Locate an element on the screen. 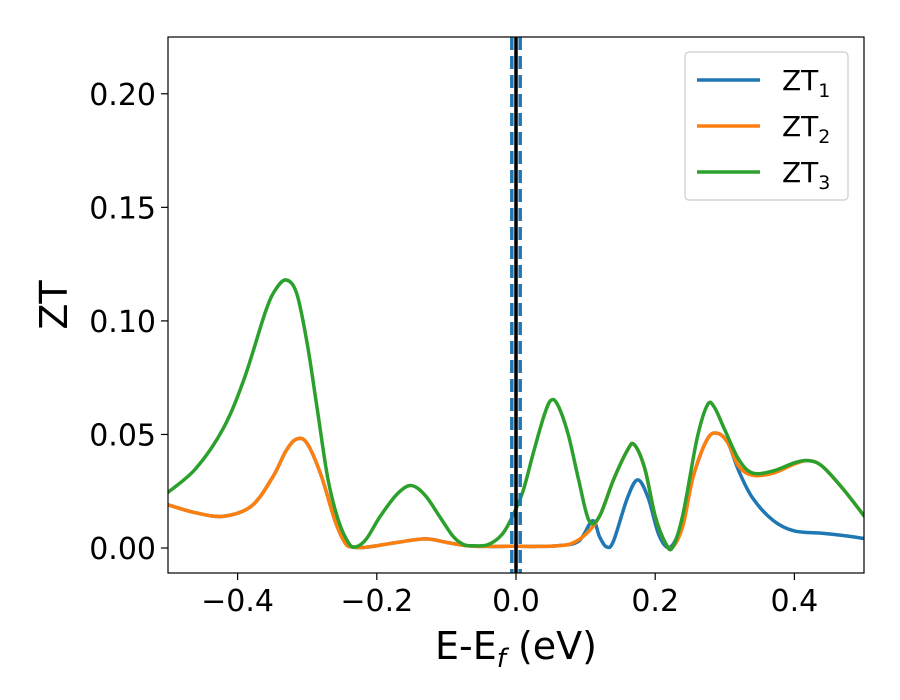 This screenshot has height=700, width=900. y-tick-label: 0.05 is located at coordinates (122, 435).